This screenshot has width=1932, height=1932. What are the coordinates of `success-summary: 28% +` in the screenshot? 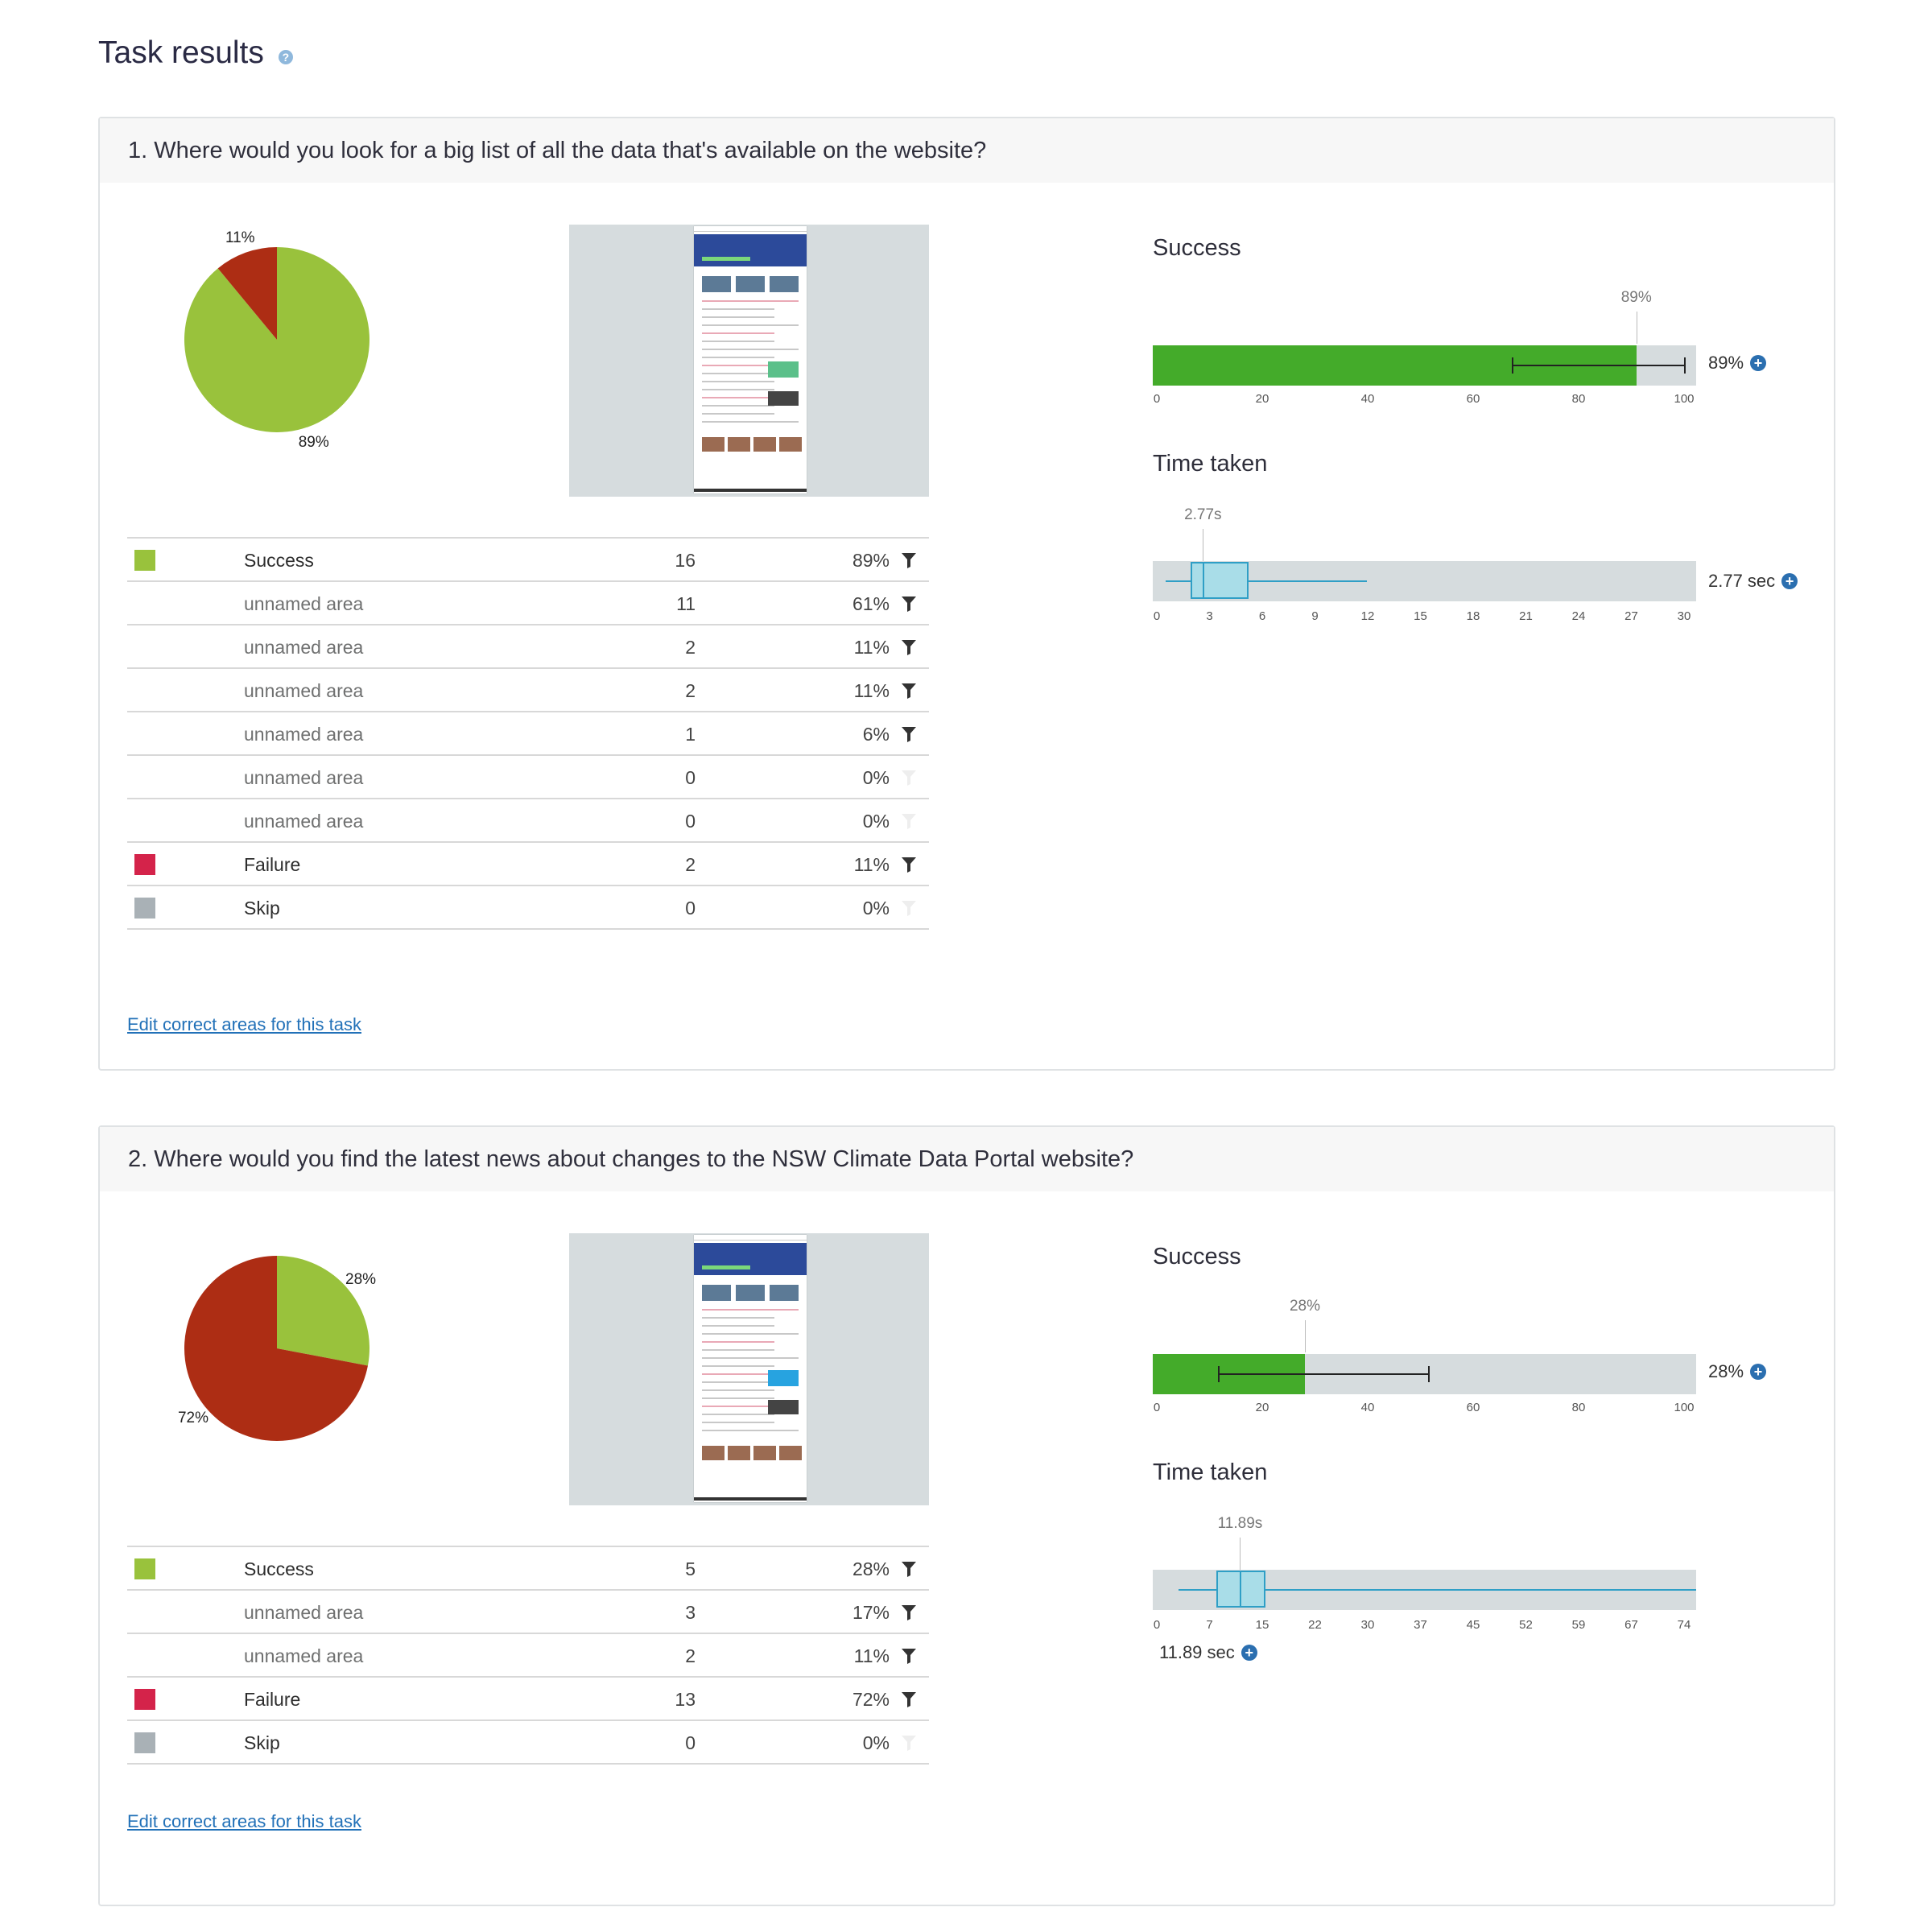 It's located at (1737, 1371).